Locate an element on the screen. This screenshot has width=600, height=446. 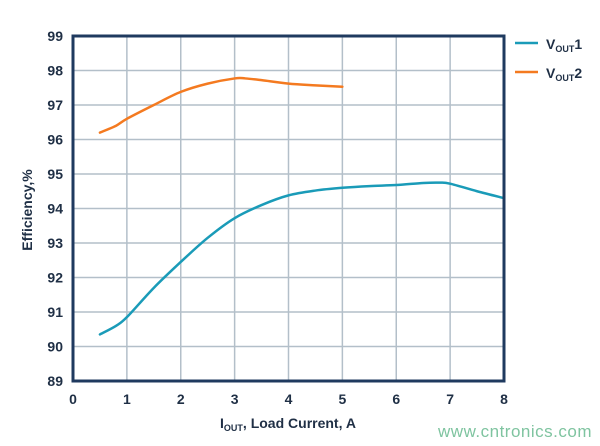
x-tick-label: 3 is located at coordinates (235, 399).